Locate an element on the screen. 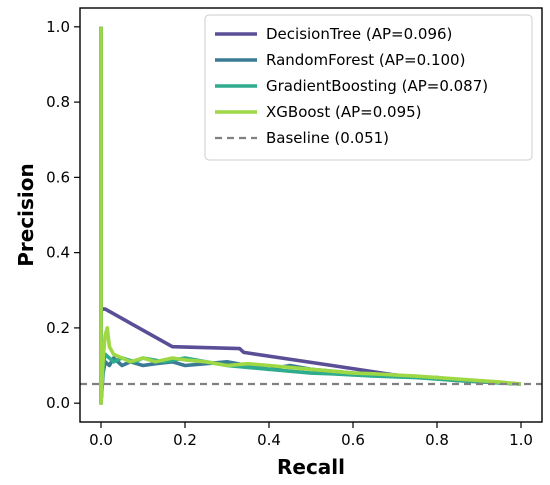 The height and width of the screenshot is (485, 550). x-tick-label: 1.0 is located at coordinates (521, 440).